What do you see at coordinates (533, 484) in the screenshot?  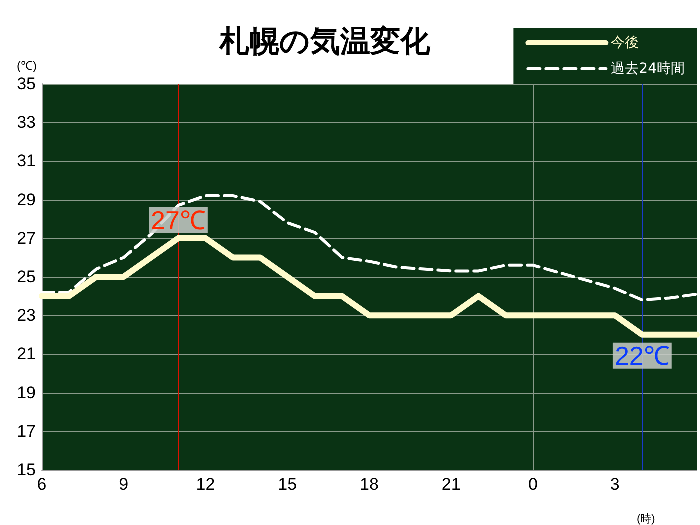 I see `x-tick-label: 0` at bounding box center [533, 484].